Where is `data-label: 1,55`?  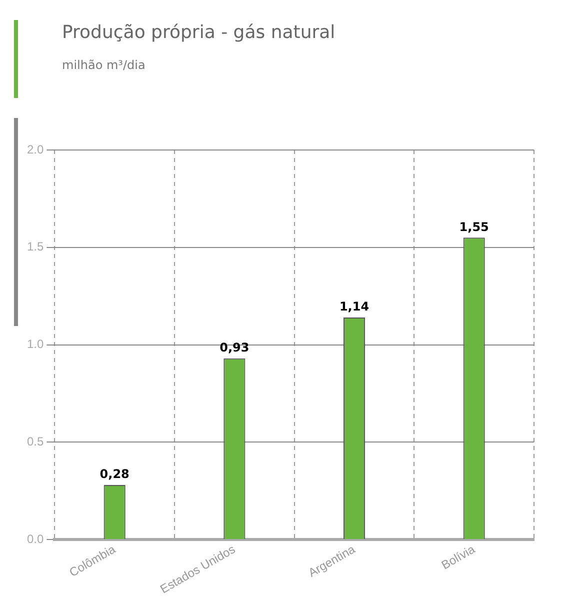 data-label: 1,55 is located at coordinates (474, 227).